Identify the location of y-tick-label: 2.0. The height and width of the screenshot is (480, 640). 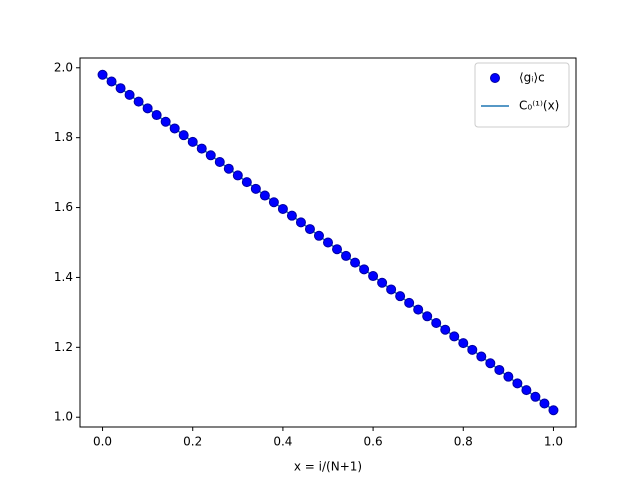
(63, 67).